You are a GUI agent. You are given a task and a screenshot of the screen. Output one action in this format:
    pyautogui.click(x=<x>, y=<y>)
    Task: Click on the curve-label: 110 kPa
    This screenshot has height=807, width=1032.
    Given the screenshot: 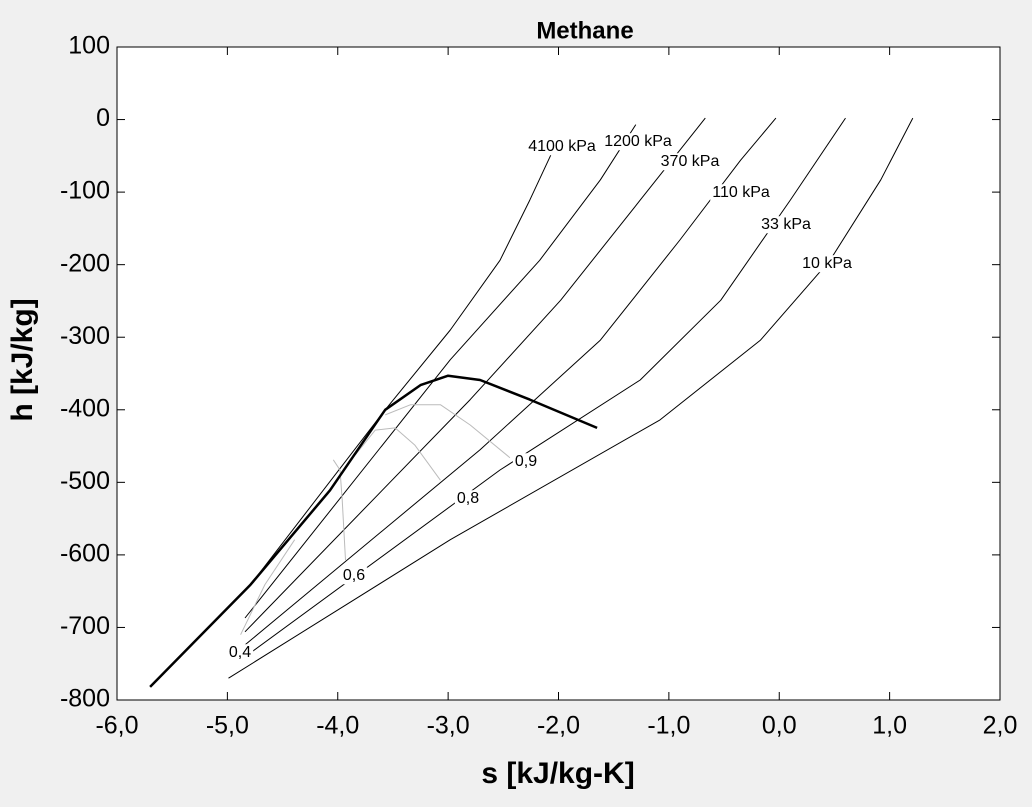 What is the action you would take?
    pyautogui.click(x=741, y=192)
    